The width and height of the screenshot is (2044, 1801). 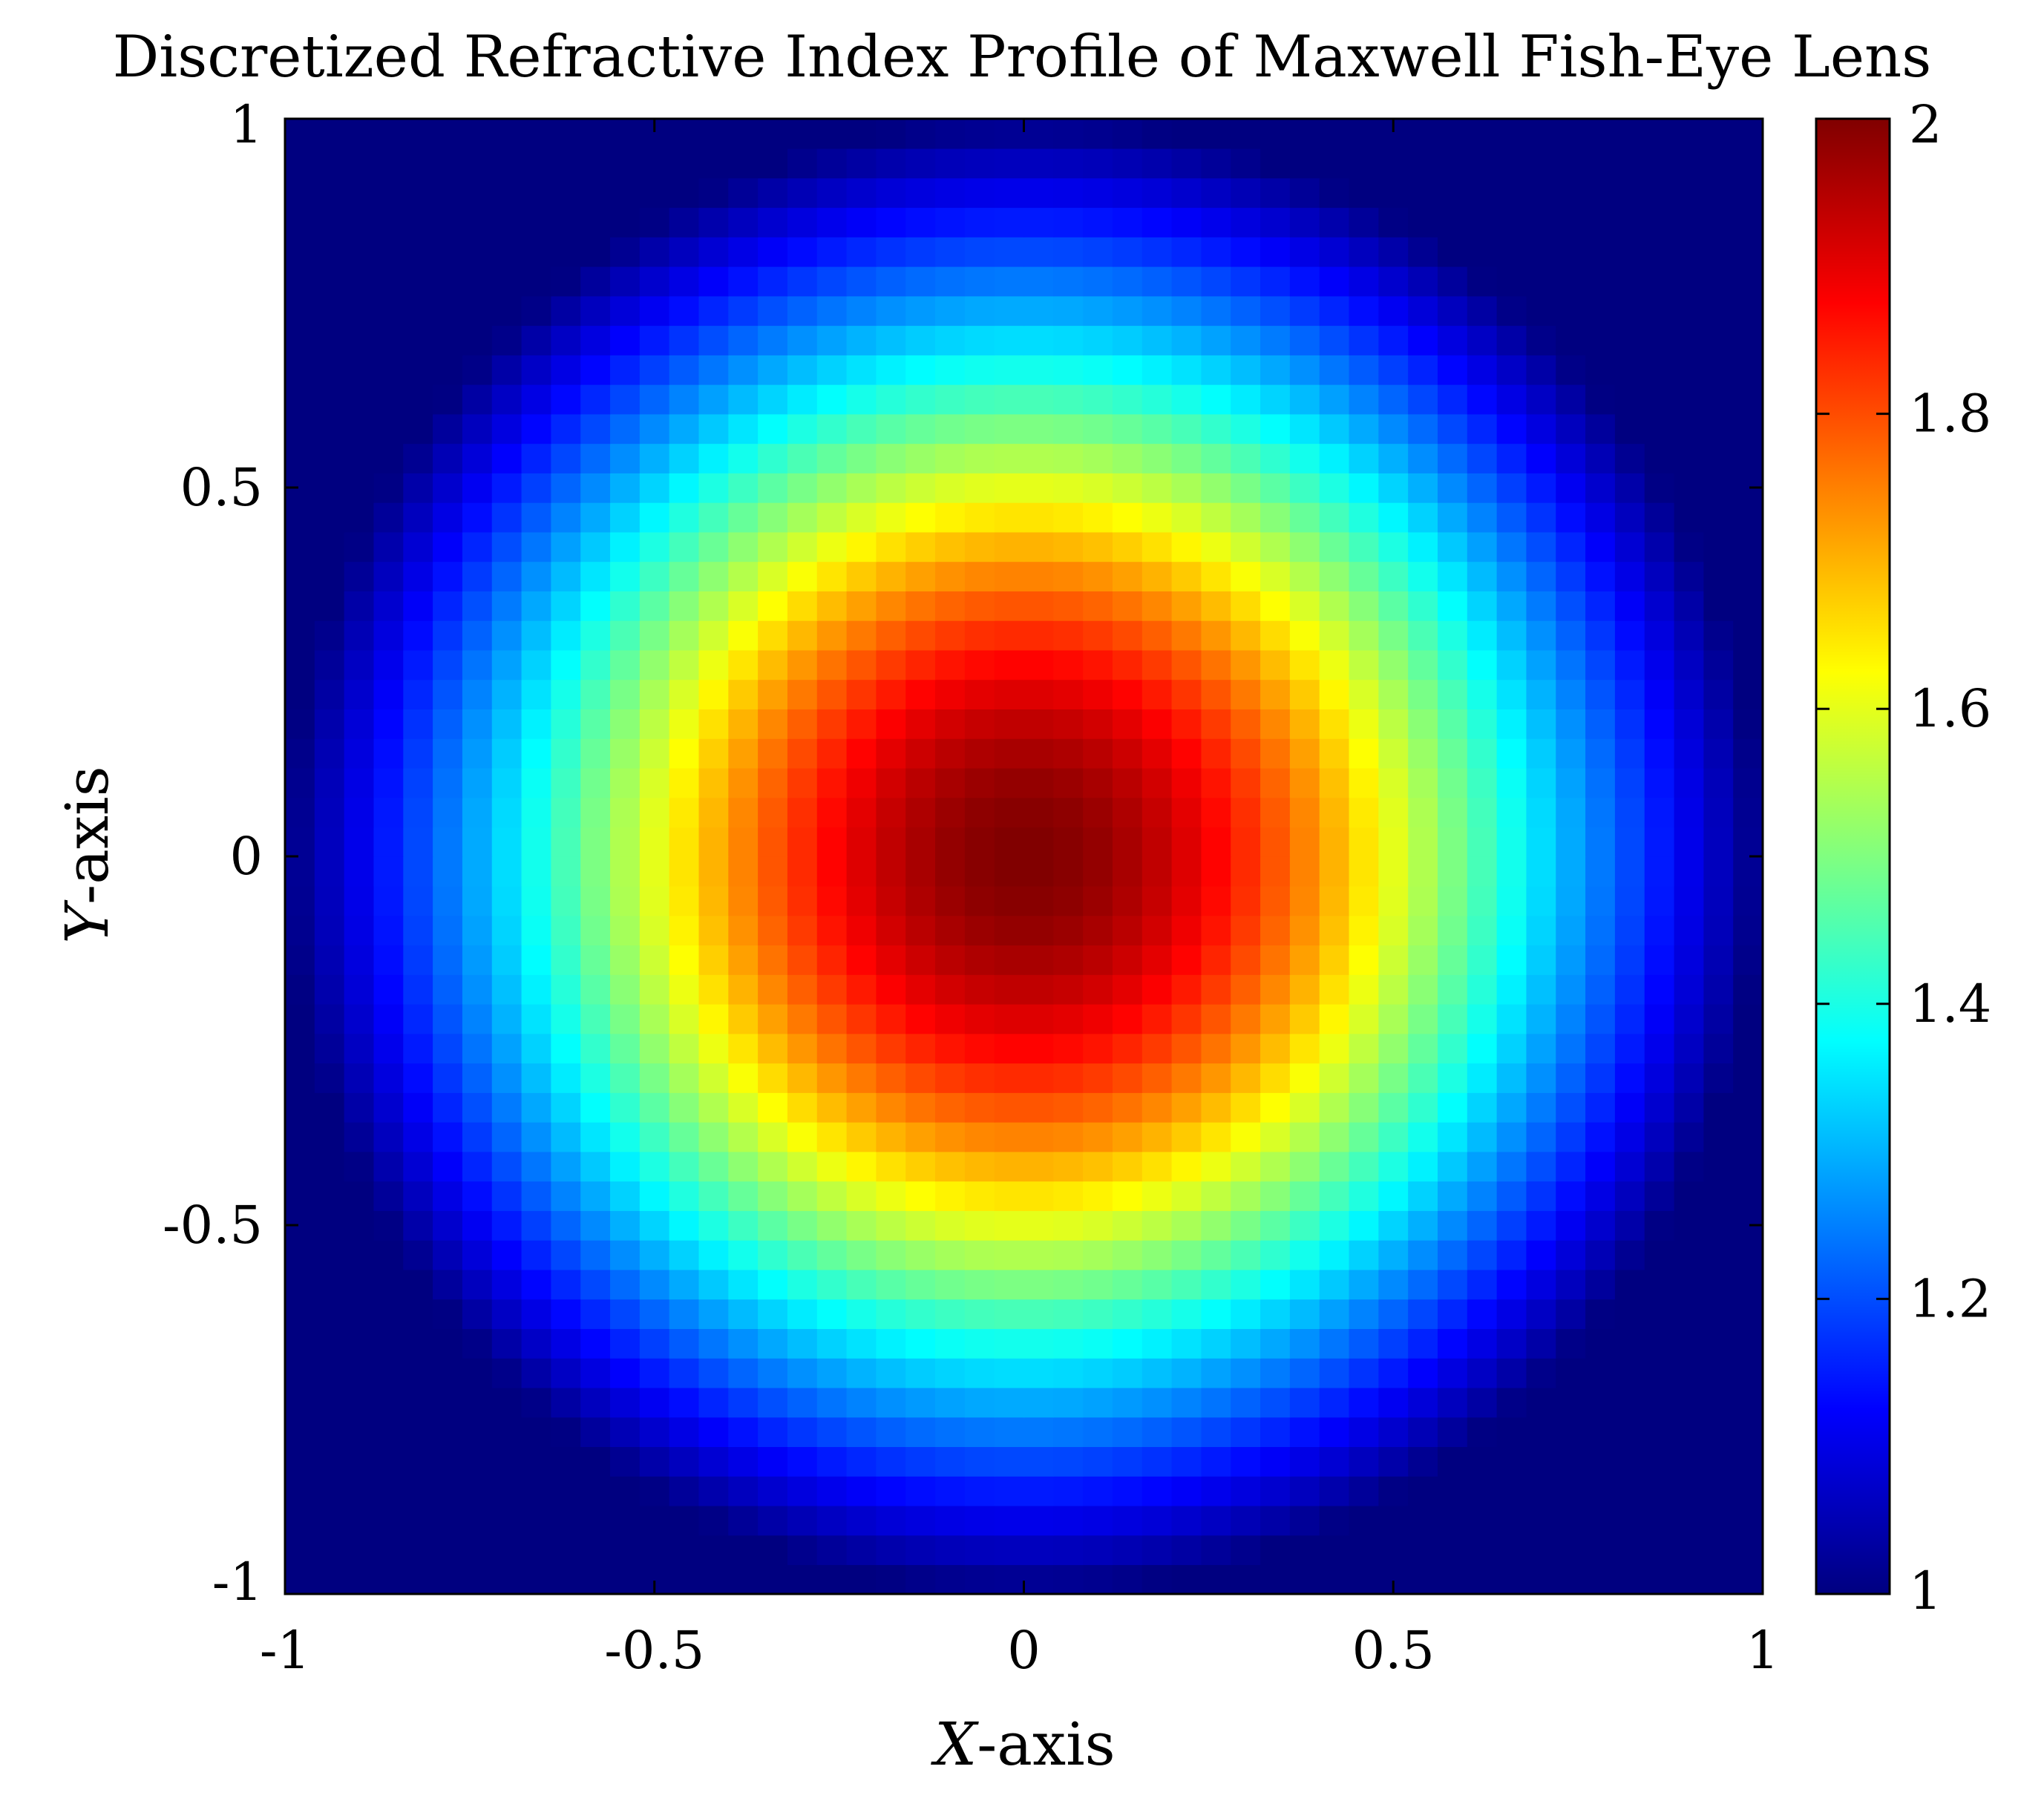 What do you see at coordinates (1046, 1744) in the screenshot?
I see `x-axis-label-suffix: -axis` at bounding box center [1046, 1744].